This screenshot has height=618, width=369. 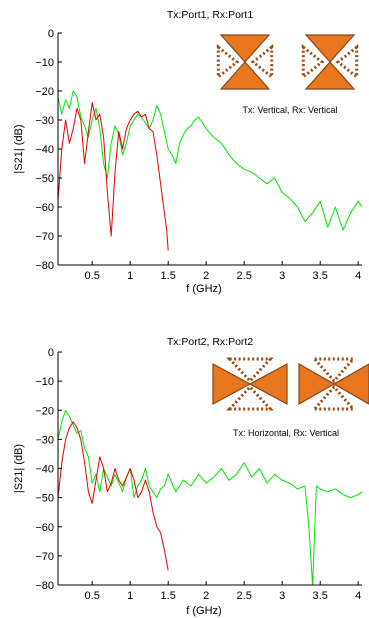 I want to click on chart-annotation: Tx: Horizontal, Rx: Vertical, so click(x=286, y=433).